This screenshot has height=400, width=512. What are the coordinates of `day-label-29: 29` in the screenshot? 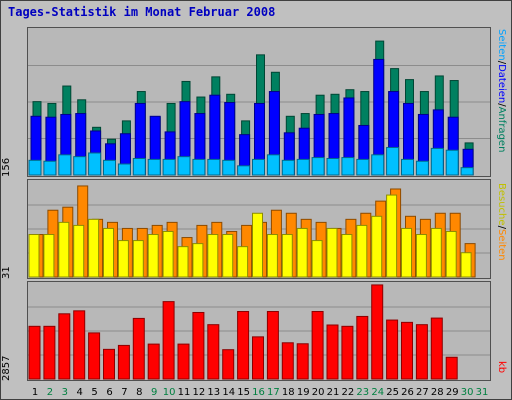 It's located at (452, 392).